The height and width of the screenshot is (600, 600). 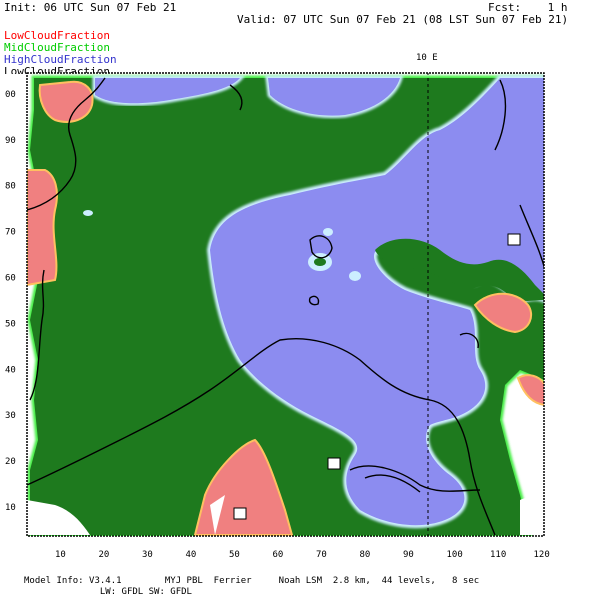 What do you see at coordinates (542, 555) in the screenshot?
I see `x-tick-label: 120` at bounding box center [542, 555].